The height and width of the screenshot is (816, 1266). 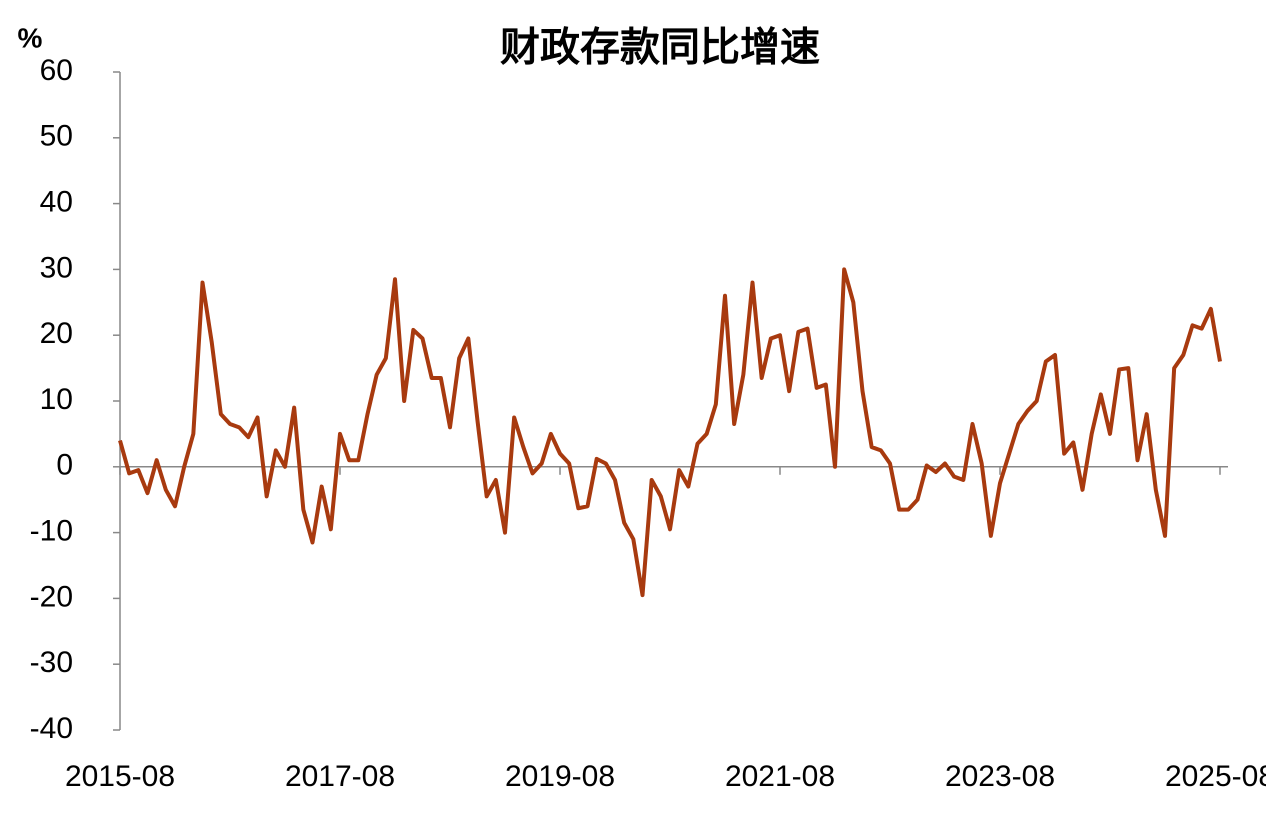 What do you see at coordinates (56, 267) in the screenshot?
I see `y-tick-label: 30` at bounding box center [56, 267].